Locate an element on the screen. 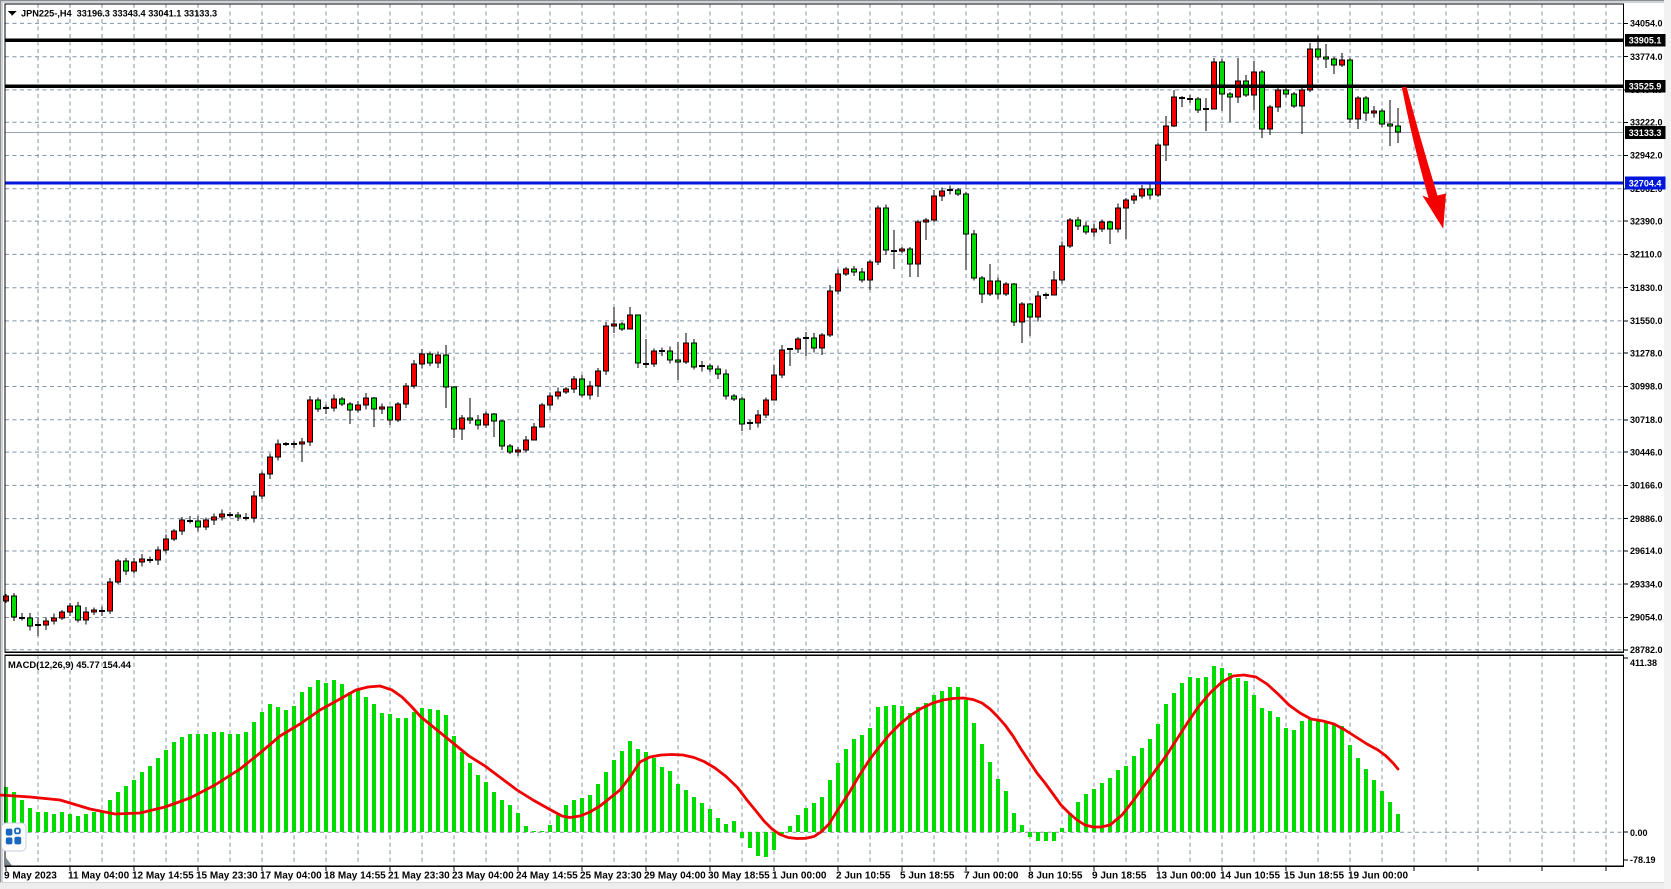 This screenshot has width=1671, height=889. svg-text: 23 May 04:00 is located at coordinates (483, 876).